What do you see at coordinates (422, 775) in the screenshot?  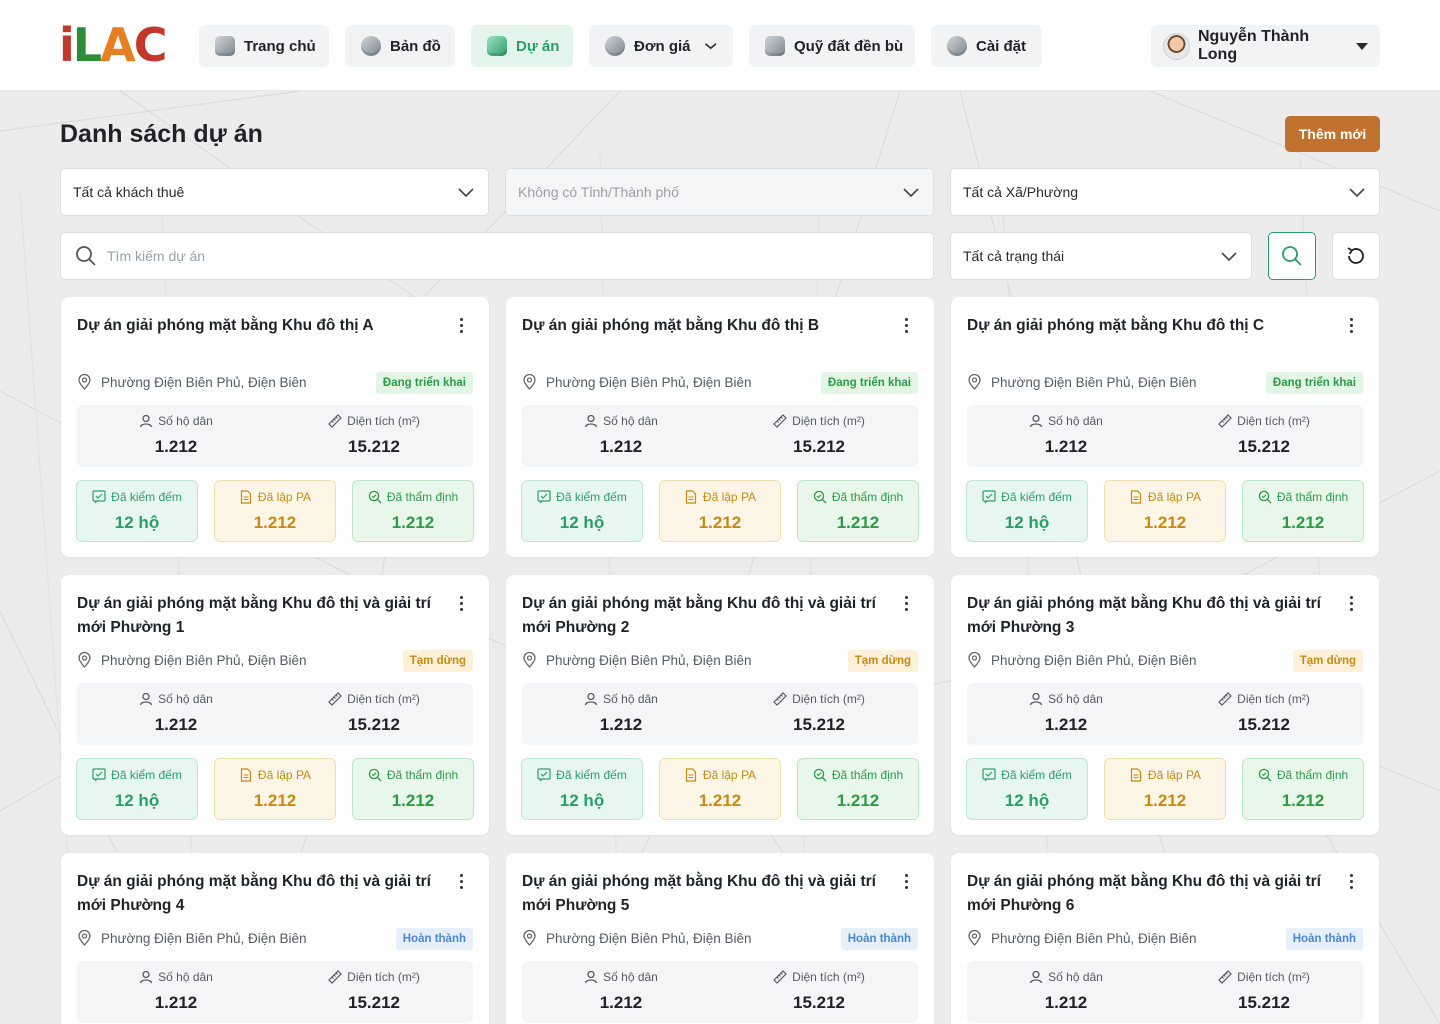 I see `appraised-label: Đã thẩm định` at bounding box center [422, 775].